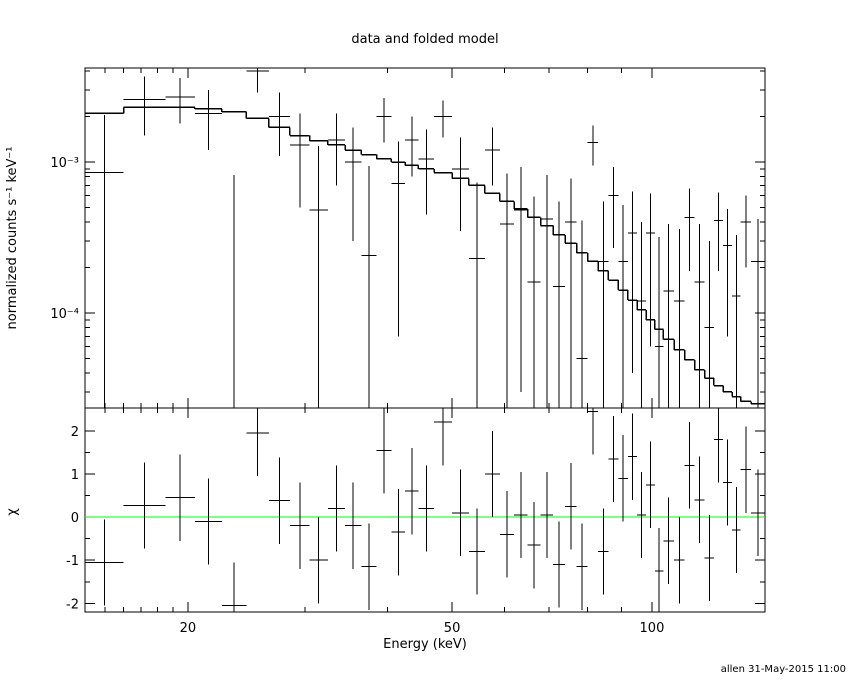 The image size is (850, 680). I want to click on y-tick-label: -2, so click(72, 604).